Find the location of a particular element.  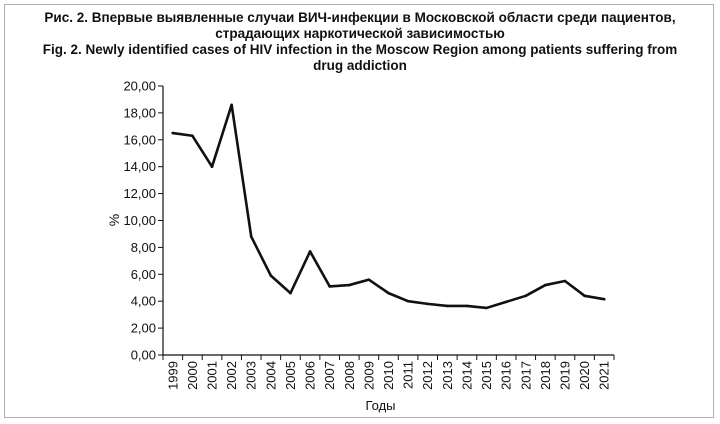

x-tick-label: 2007 is located at coordinates (329, 375).